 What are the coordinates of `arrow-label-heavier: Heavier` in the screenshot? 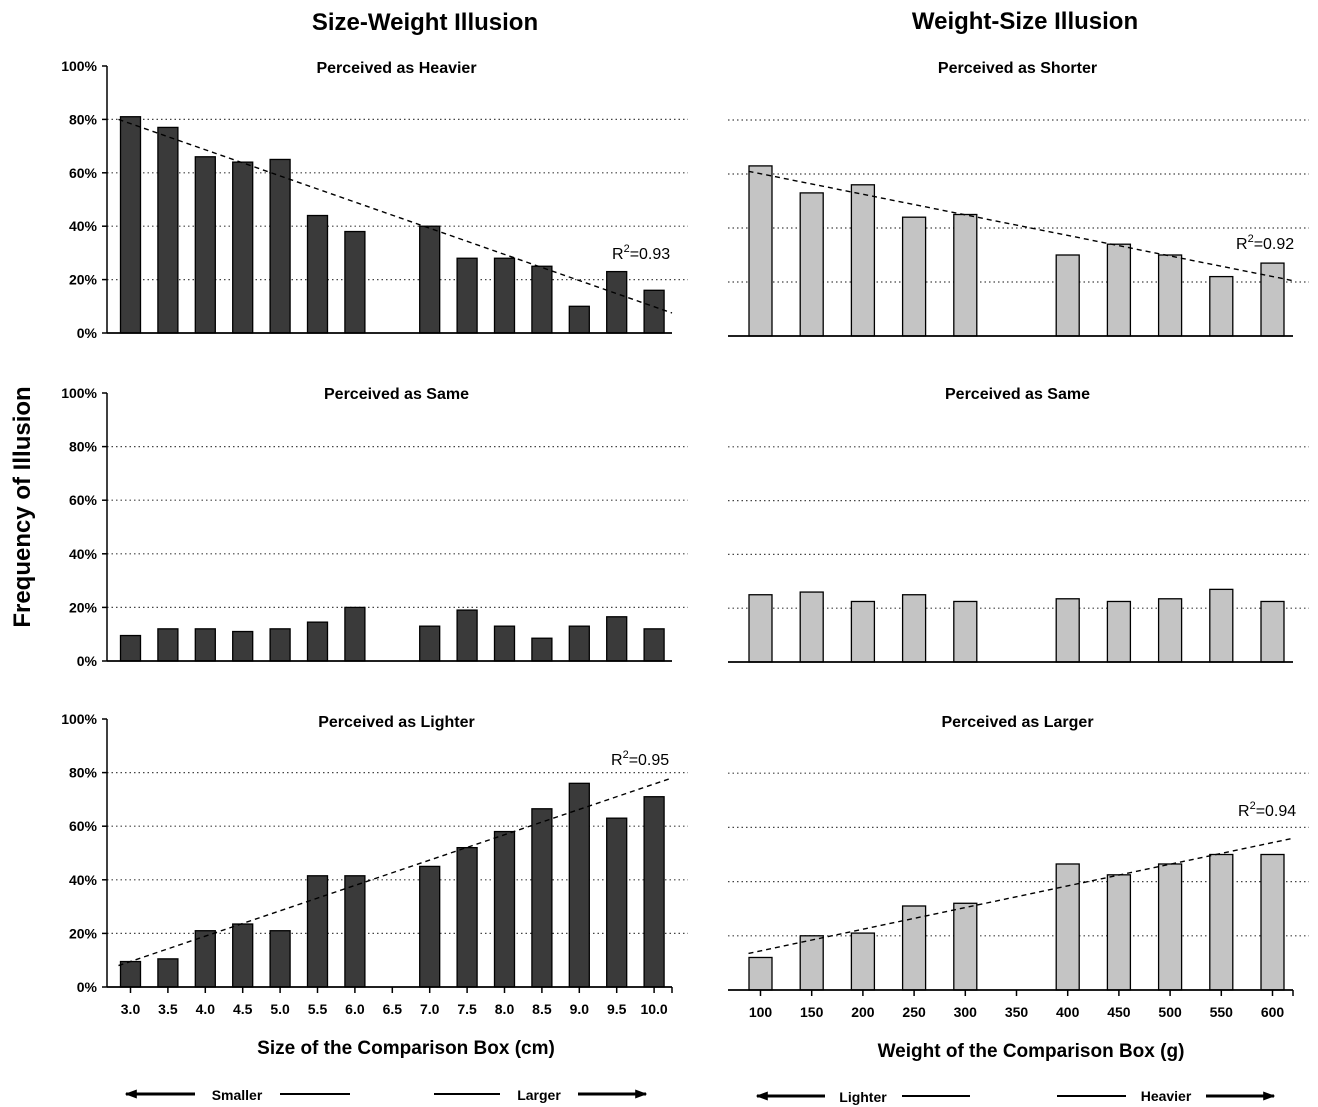 It's located at (1166, 1096).